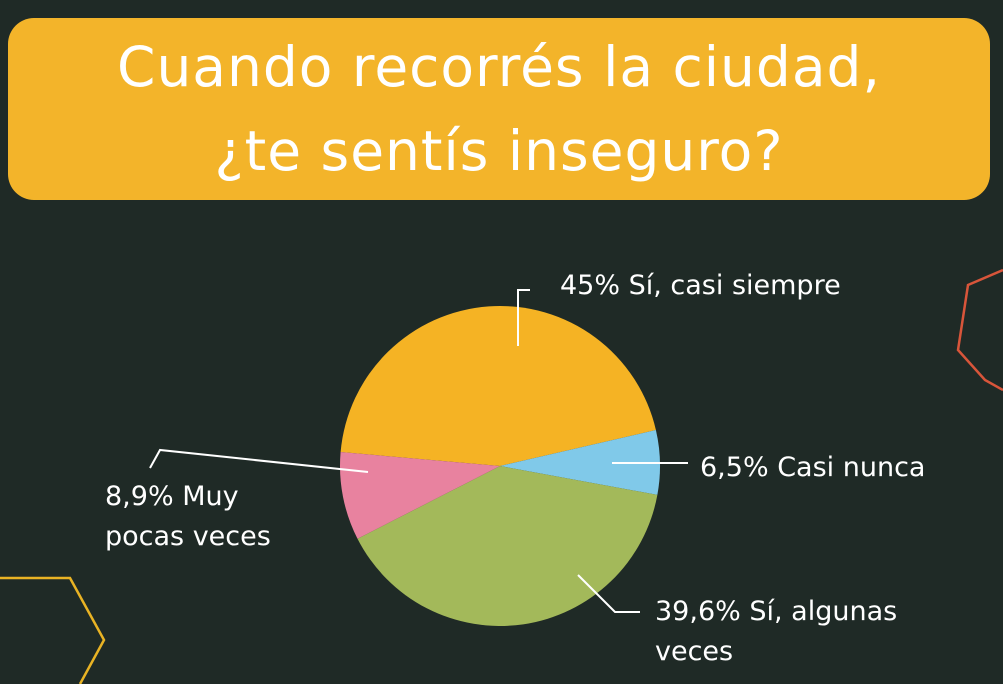 This screenshot has width=1003, height=684. I want to click on slice-label: 6,5% Casi nunca, so click(812, 468).